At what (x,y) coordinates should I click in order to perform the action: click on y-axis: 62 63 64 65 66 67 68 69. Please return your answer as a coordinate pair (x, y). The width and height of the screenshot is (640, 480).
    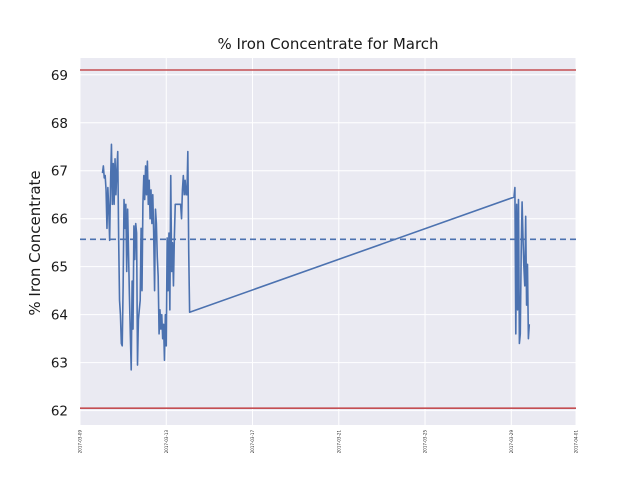
    Looking at the image, I should click on (59, 244).